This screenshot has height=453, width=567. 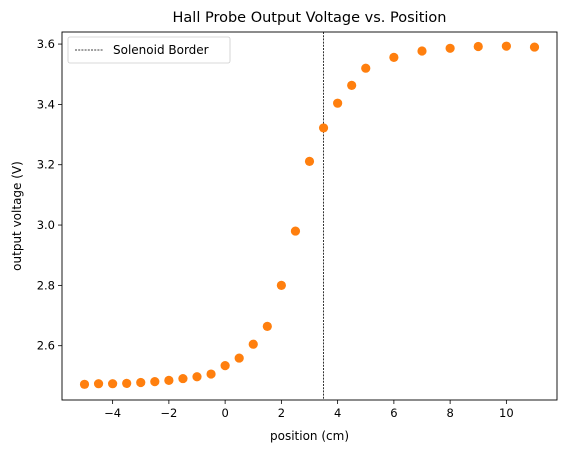 What do you see at coordinates (337, 413) in the screenshot?
I see `x-tick-label: 4` at bounding box center [337, 413].